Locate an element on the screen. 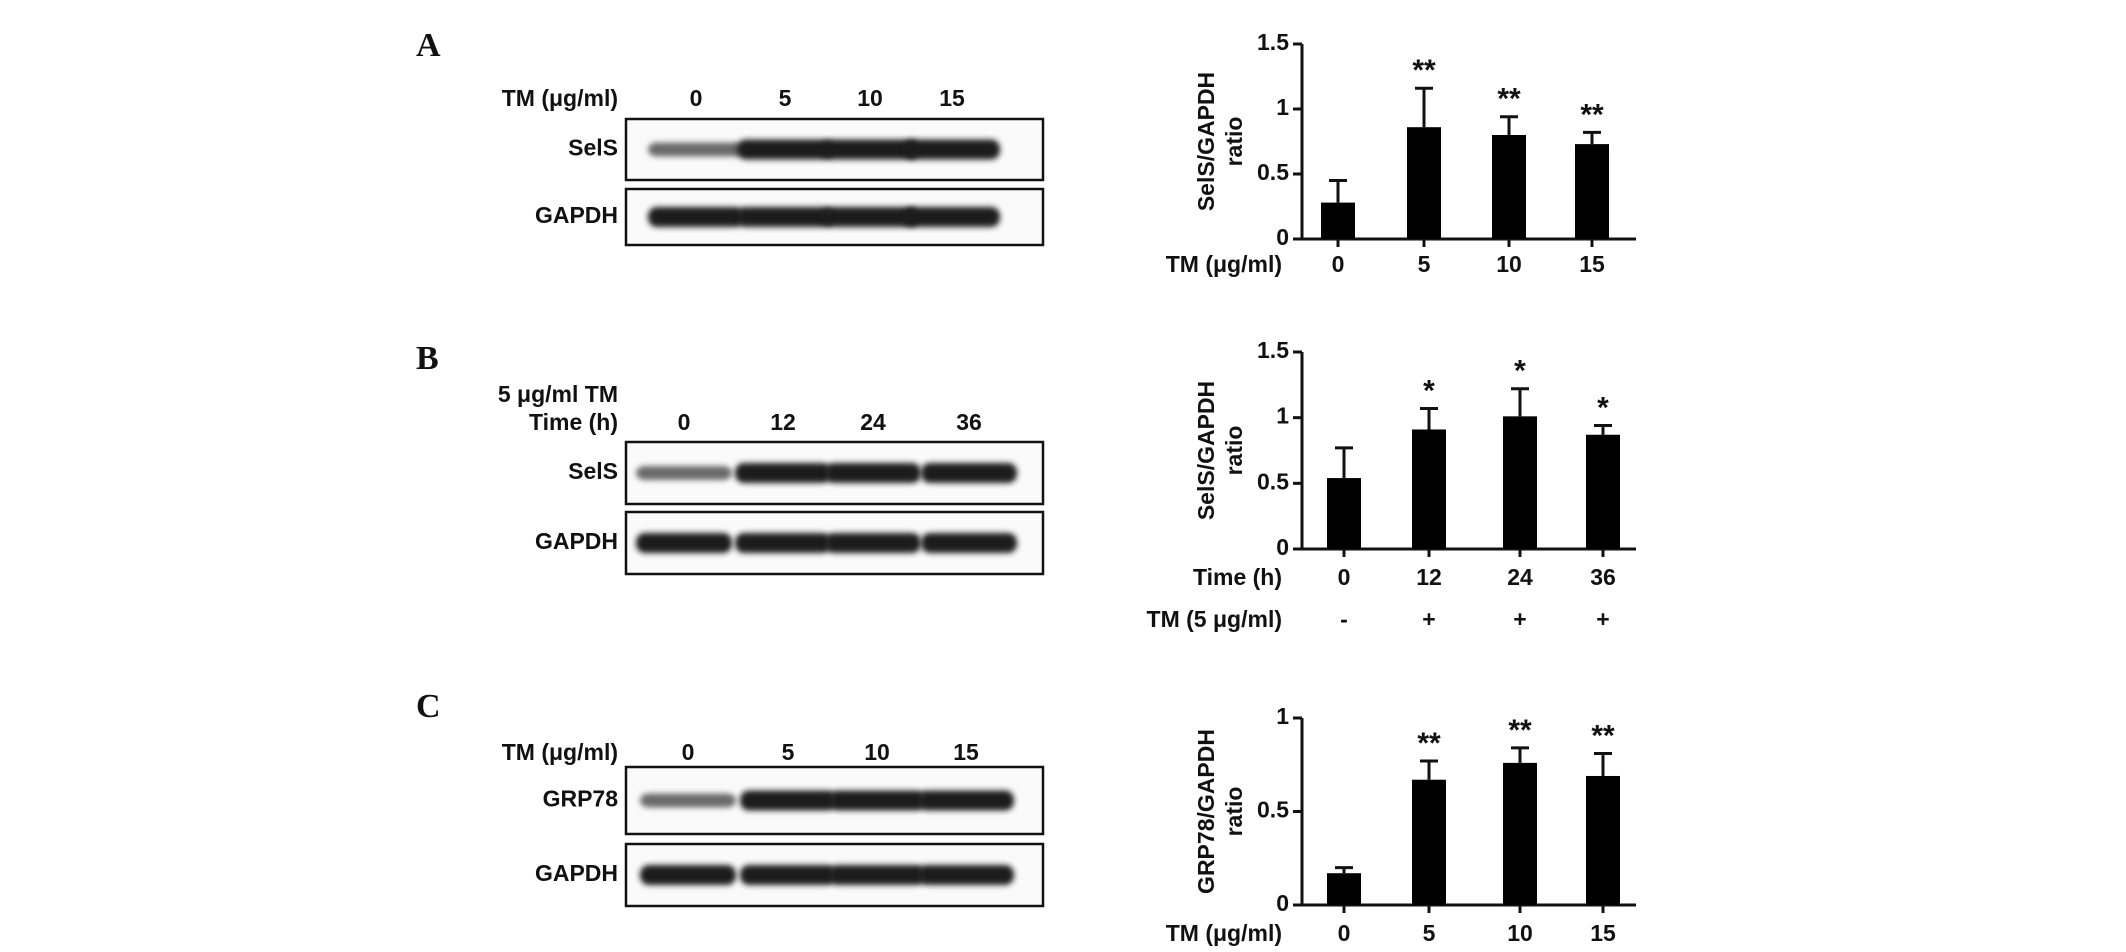 The width and height of the screenshot is (2126, 952). x-tick-label-2: - is located at coordinates (1344, 619).